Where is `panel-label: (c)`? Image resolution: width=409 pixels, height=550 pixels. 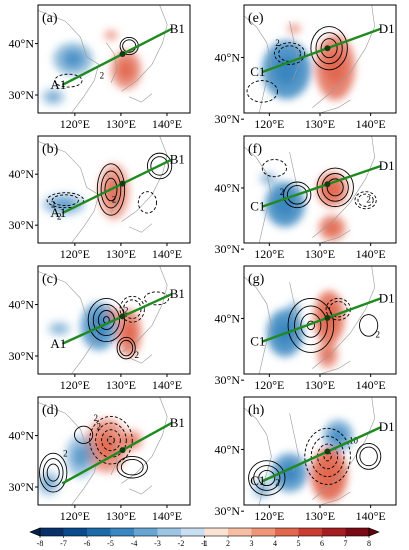 panel-label: (c) is located at coordinates (50, 279).